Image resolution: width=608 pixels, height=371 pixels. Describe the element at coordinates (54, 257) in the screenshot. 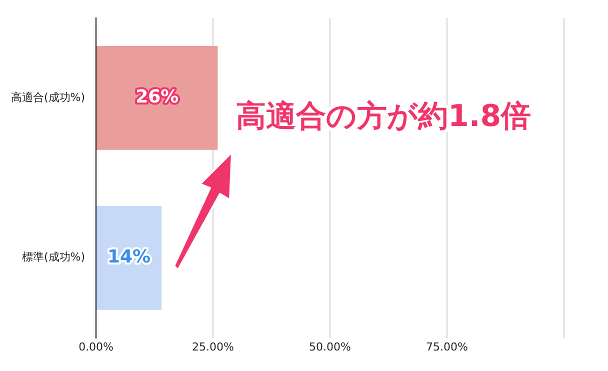

I see `y-tick-label: 標準(成功%)` at that location.